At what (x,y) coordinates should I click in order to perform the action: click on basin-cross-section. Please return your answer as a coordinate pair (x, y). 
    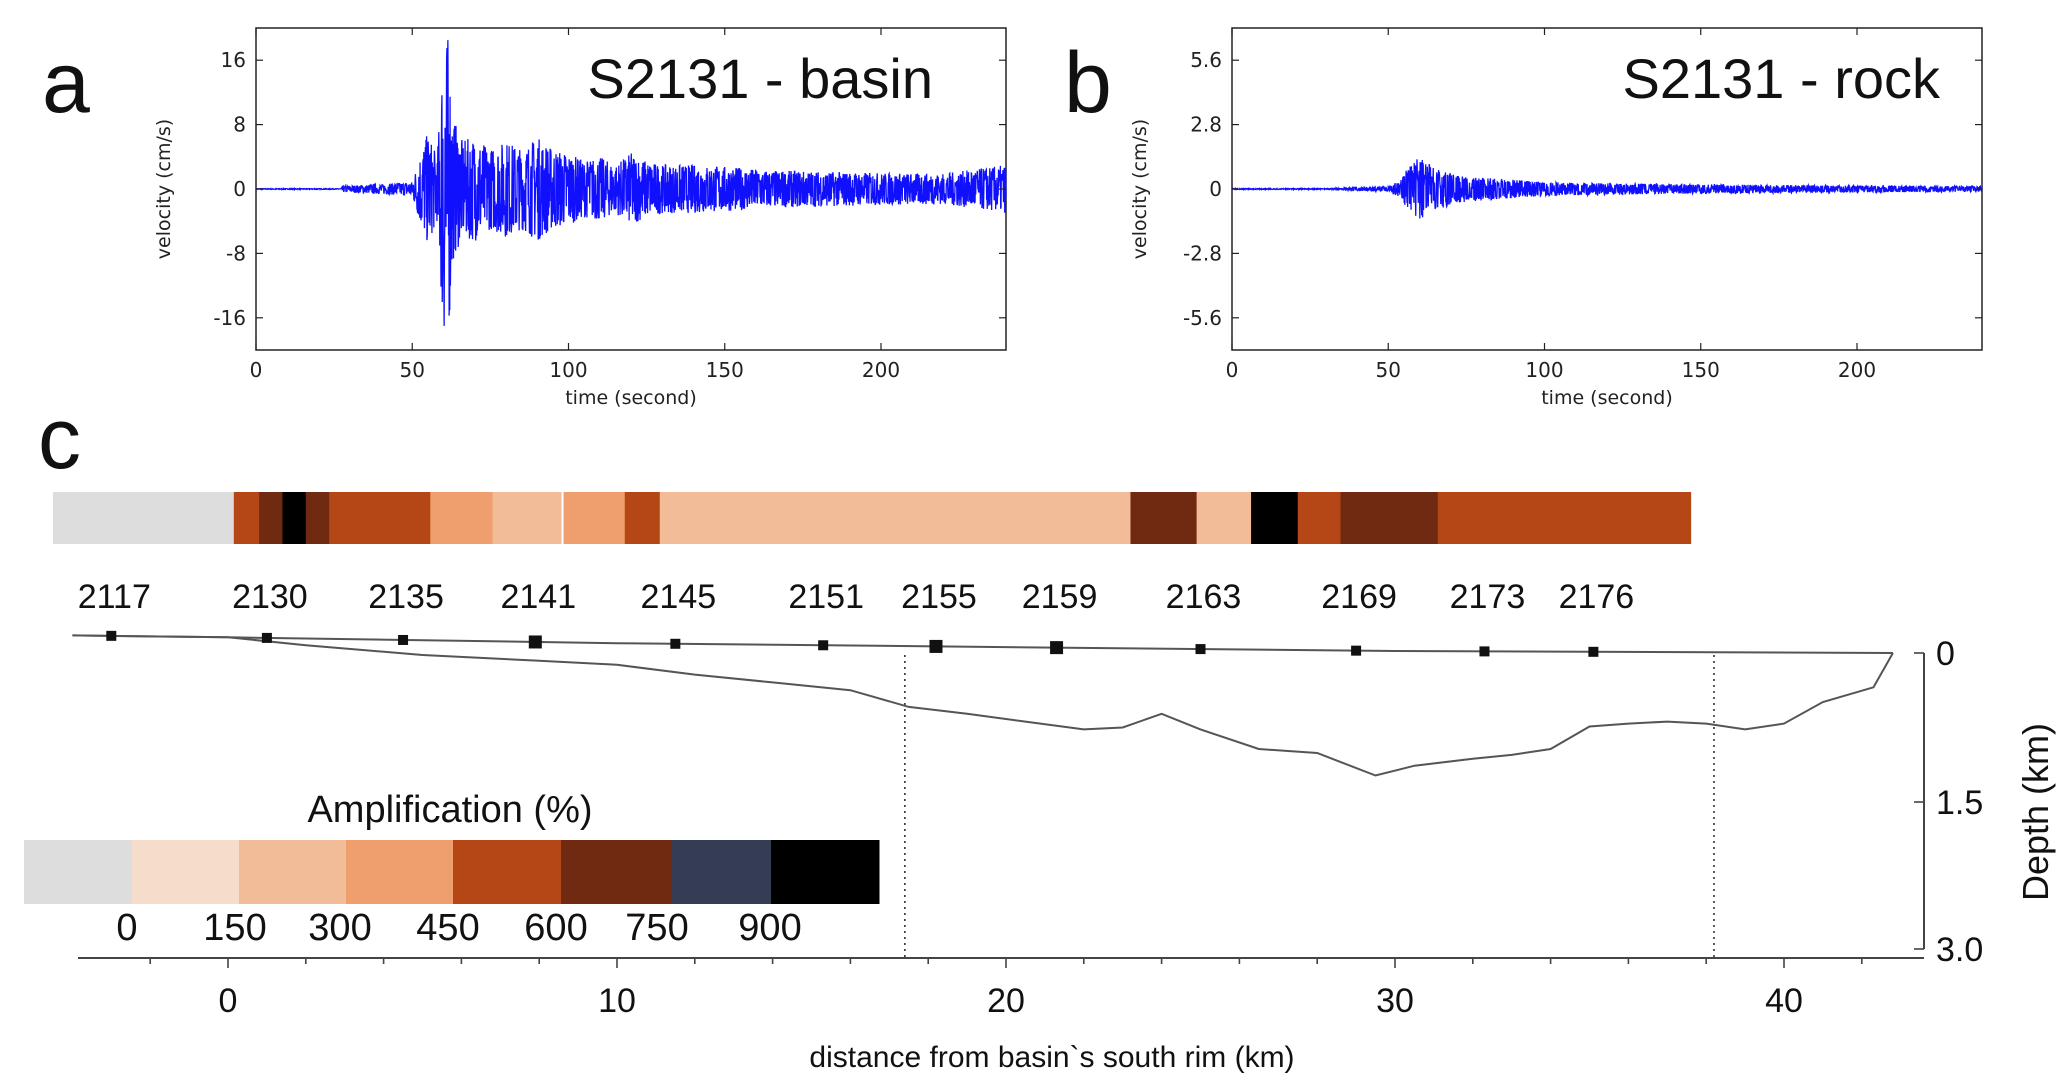
    Looking at the image, I should click on (983, 705).